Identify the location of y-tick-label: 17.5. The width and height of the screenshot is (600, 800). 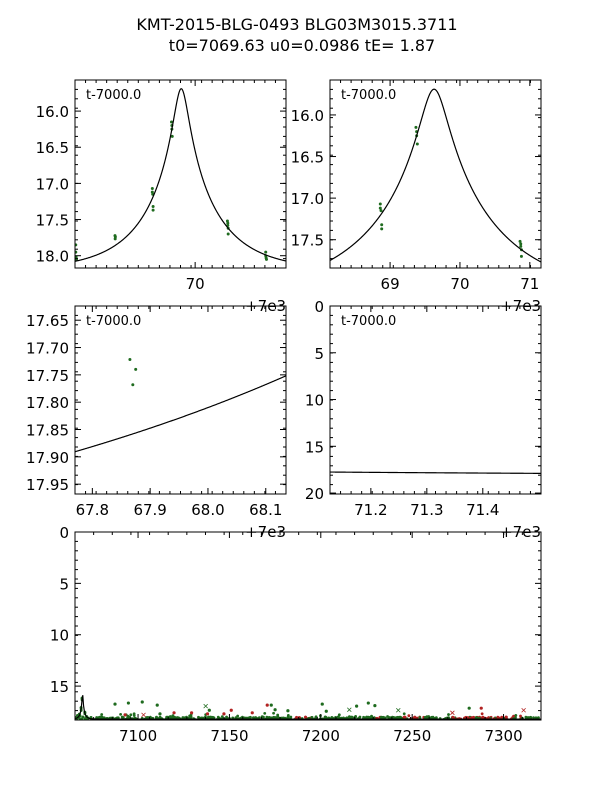
(307, 241).